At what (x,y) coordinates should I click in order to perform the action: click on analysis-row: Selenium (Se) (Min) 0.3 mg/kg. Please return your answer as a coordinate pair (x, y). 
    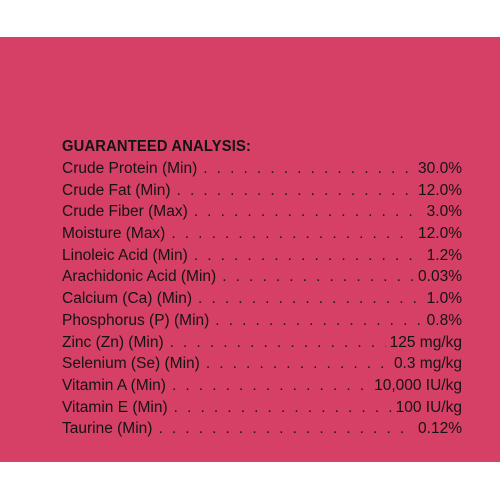
    Looking at the image, I should click on (262, 364).